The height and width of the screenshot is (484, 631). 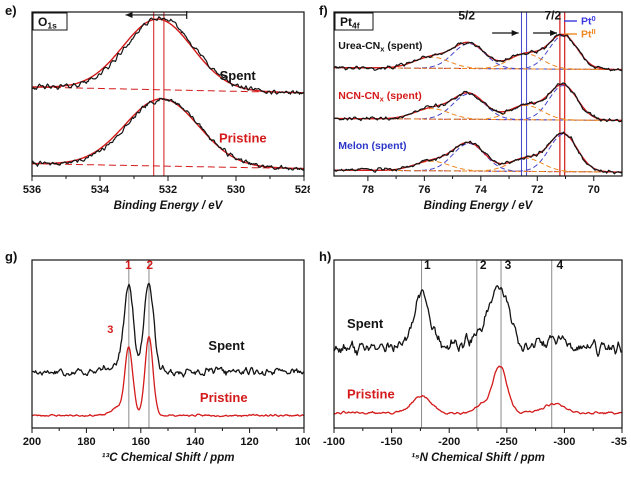 I want to click on x-tick-label: 76, so click(x=424, y=190).